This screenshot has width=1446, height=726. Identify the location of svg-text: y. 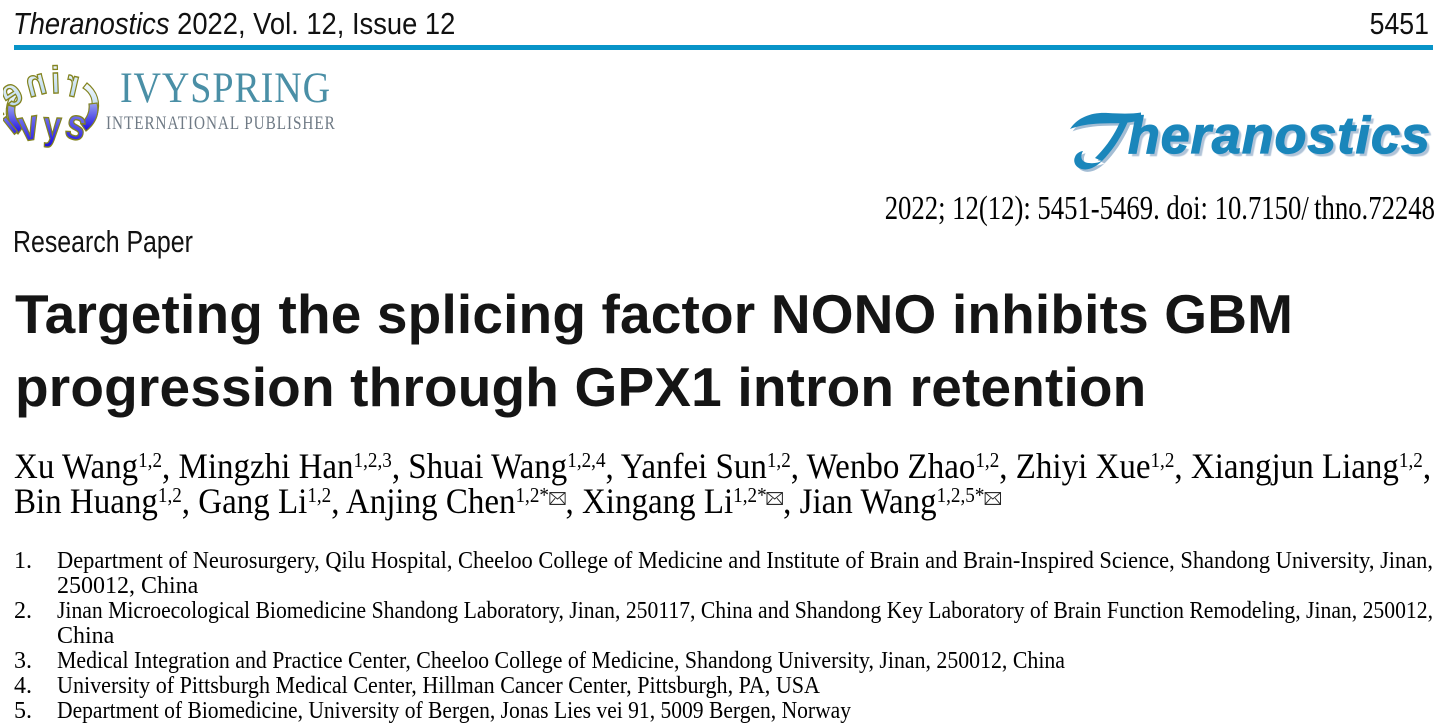
(53, 125).